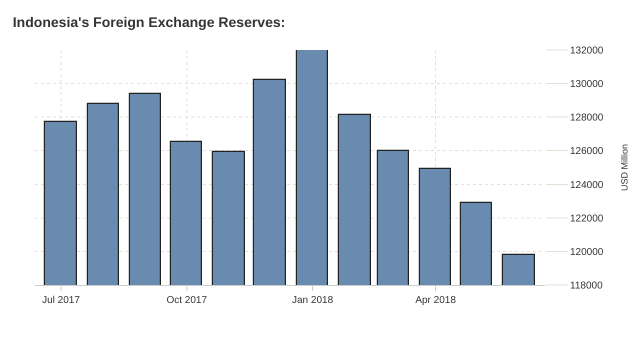 The height and width of the screenshot is (345, 640). What do you see at coordinates (61, 300) in the screenshot?
I see `x-tick-label: Jul 2017` at bounding box center [61, 300].